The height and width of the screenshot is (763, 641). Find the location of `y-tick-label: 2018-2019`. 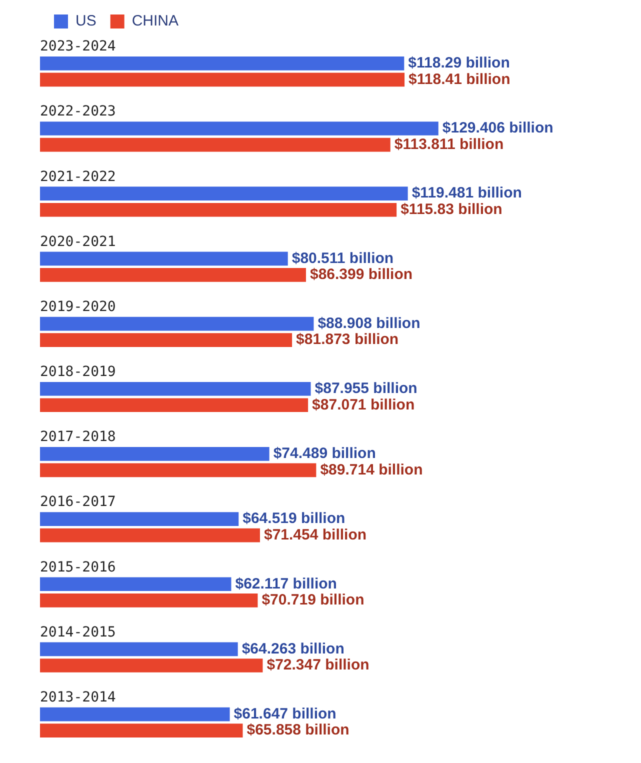

y-tick-label: 2018-2019 is located at coordinates (78, 372).